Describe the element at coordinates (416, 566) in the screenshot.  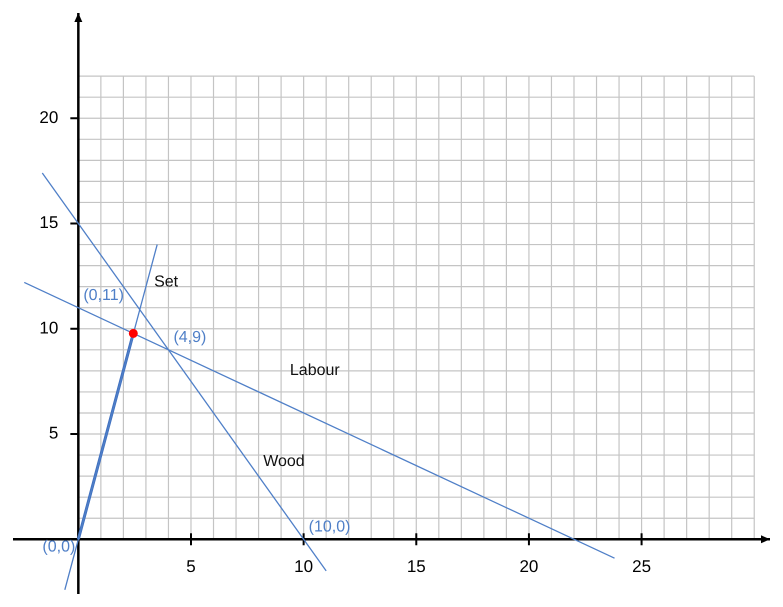
I see `x-tick-label: 15` at that location.